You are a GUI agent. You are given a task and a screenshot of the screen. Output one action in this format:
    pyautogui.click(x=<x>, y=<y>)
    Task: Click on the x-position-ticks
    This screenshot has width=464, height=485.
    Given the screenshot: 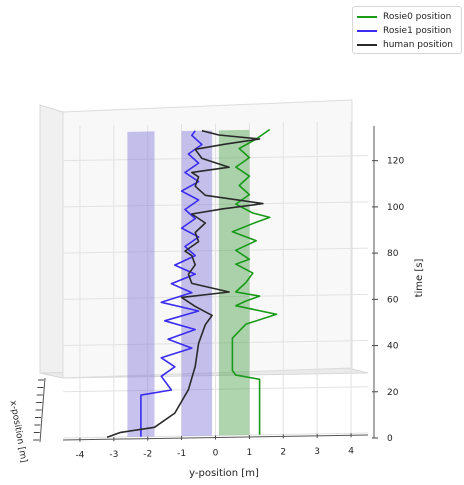 What is the action you would take?
    pyautogui.click(x=39, y=410)
    